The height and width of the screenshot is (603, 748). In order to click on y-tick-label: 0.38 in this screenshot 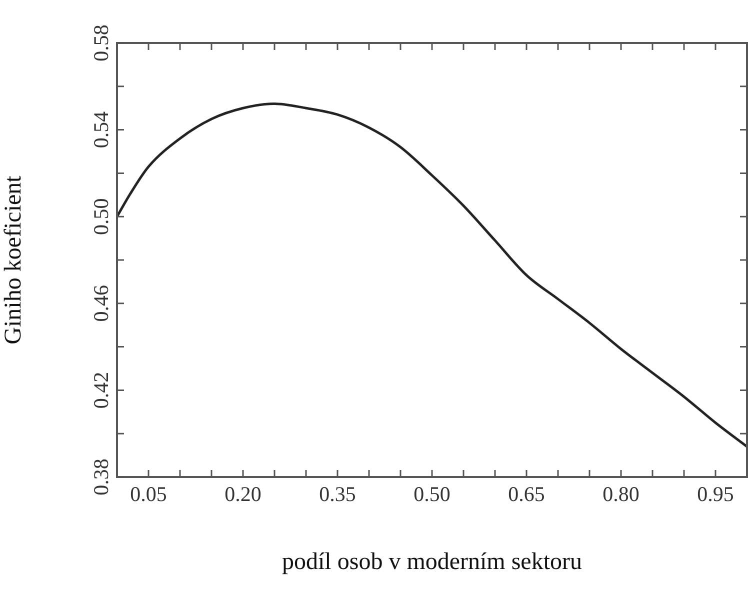, I will do `click(101, 477)`.